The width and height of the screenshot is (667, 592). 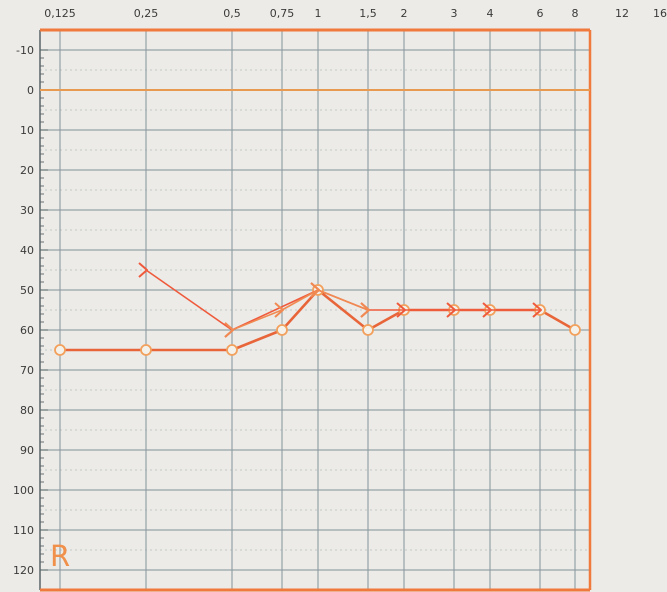 What do you see at coordinates (60, 13) in the screenshot?
I see `x-tick-label: 0,125` at bounding box center [60, 13].